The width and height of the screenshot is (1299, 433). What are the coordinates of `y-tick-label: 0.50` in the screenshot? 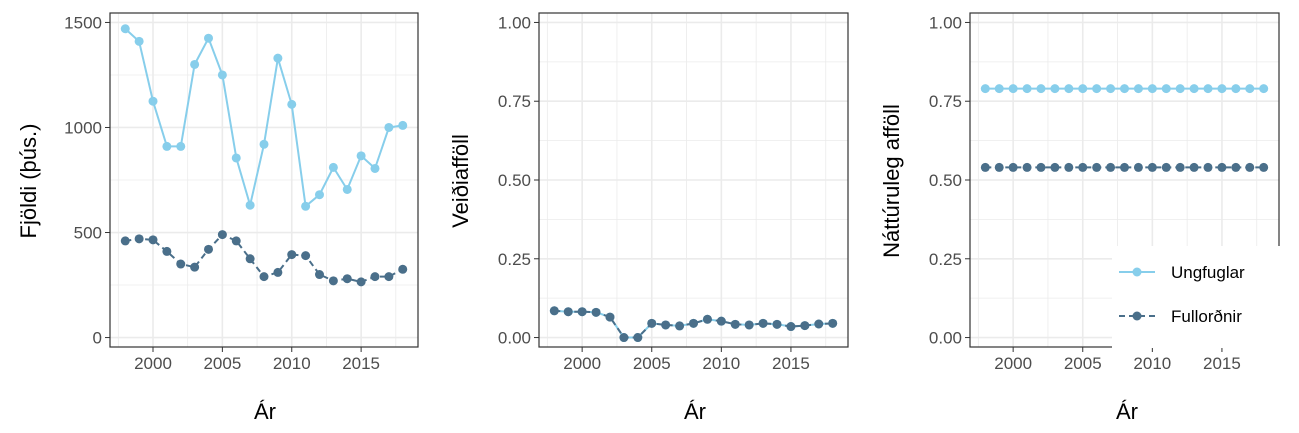 It's located at (514, 180).